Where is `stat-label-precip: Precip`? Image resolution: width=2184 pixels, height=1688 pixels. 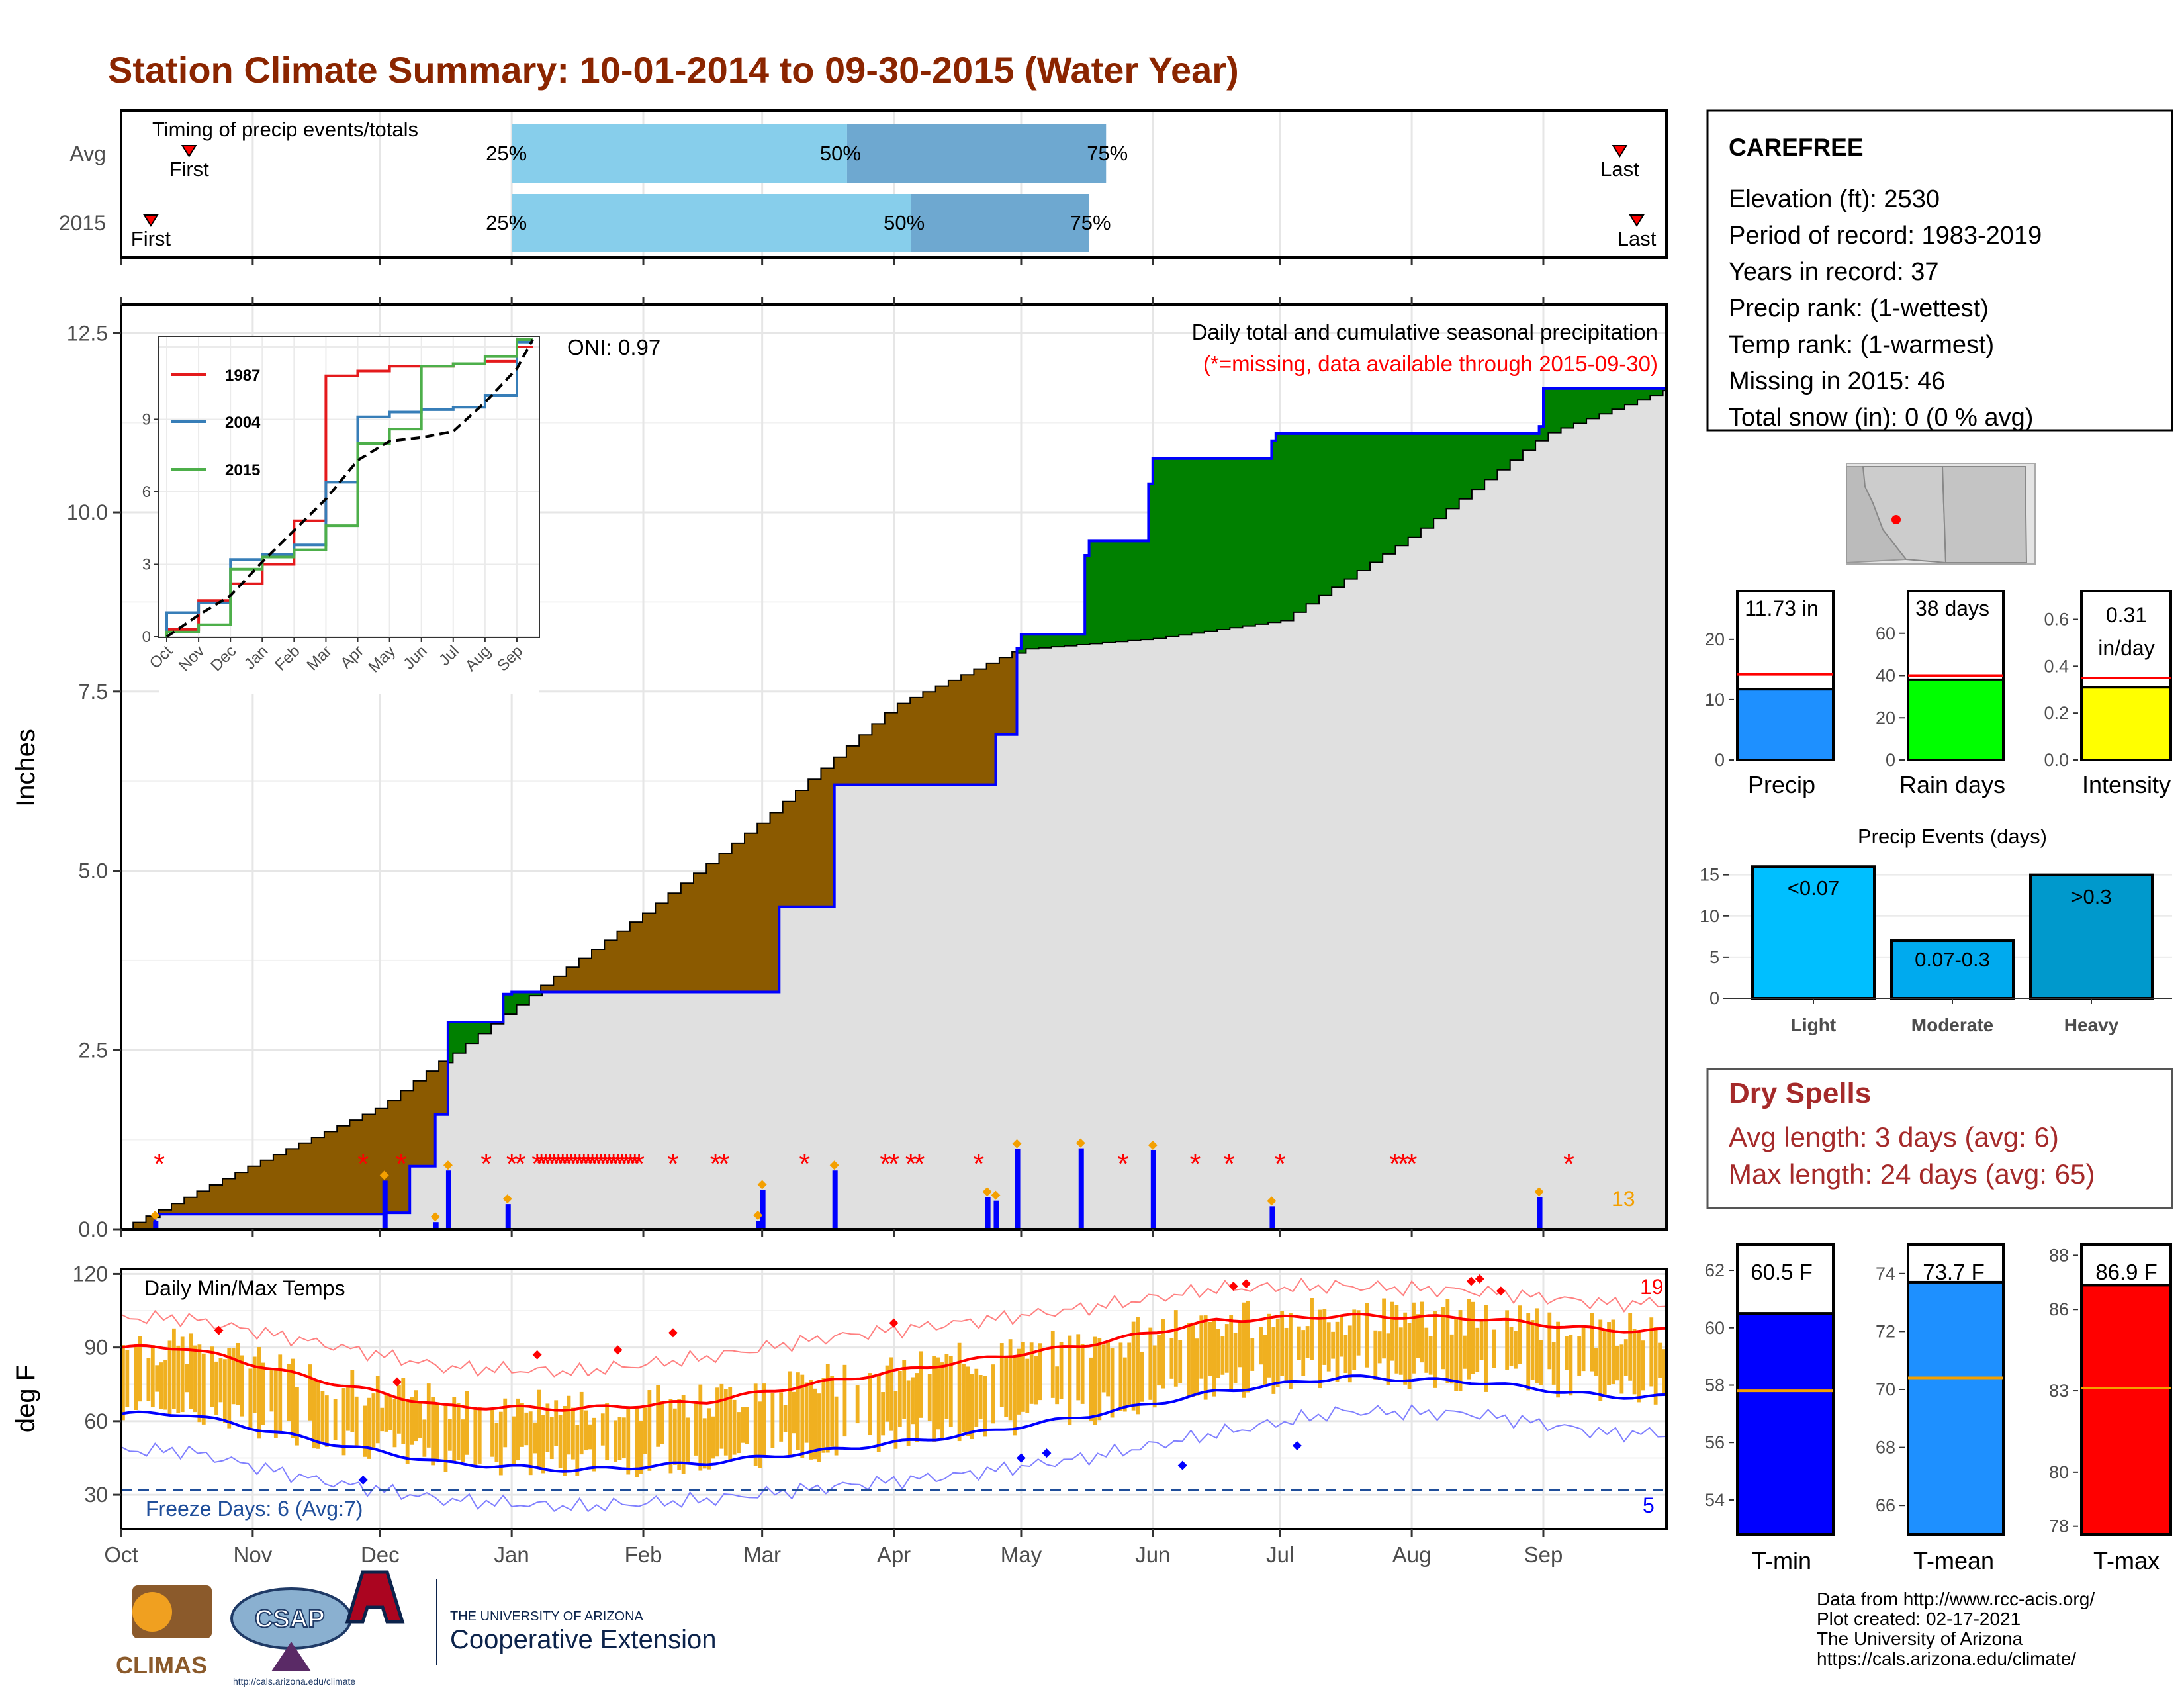 stat-label-precip: Precip is located at coordinates (1781, 784).